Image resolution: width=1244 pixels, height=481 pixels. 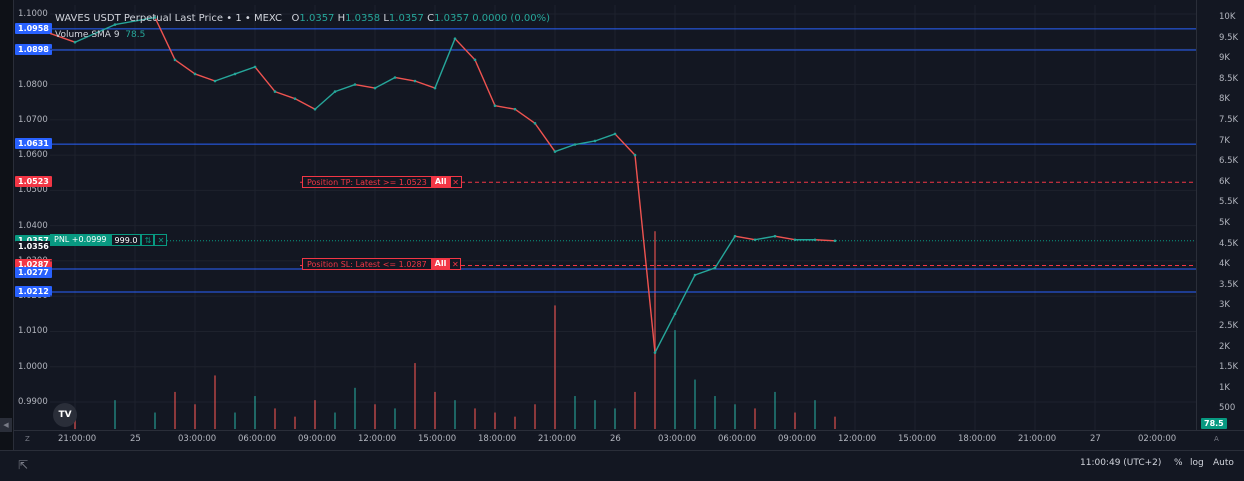 What do you see at coordinates (109, 240) in the screenshot?
I see `position-pnl-tag: PNL +0.0999 999.0 ⇅ ✕` at bounding box center [109, 240].